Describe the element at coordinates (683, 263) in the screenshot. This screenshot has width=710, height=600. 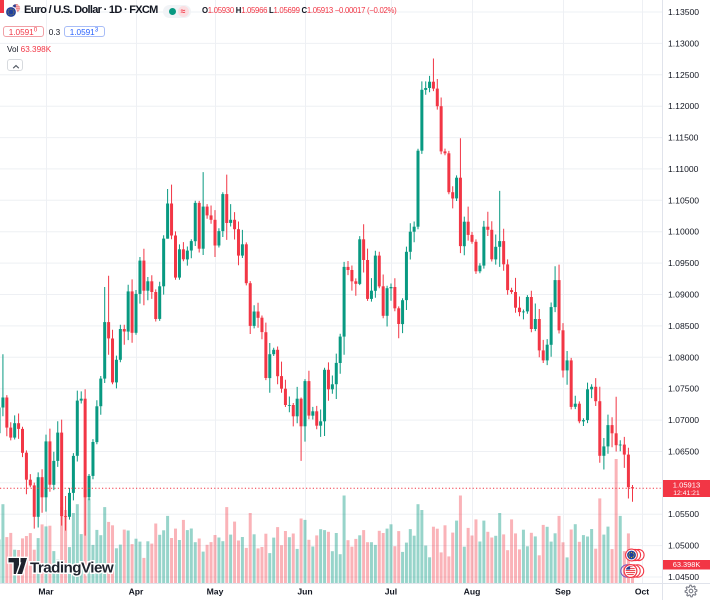
I see `svg-text: 1.09500` at that location.